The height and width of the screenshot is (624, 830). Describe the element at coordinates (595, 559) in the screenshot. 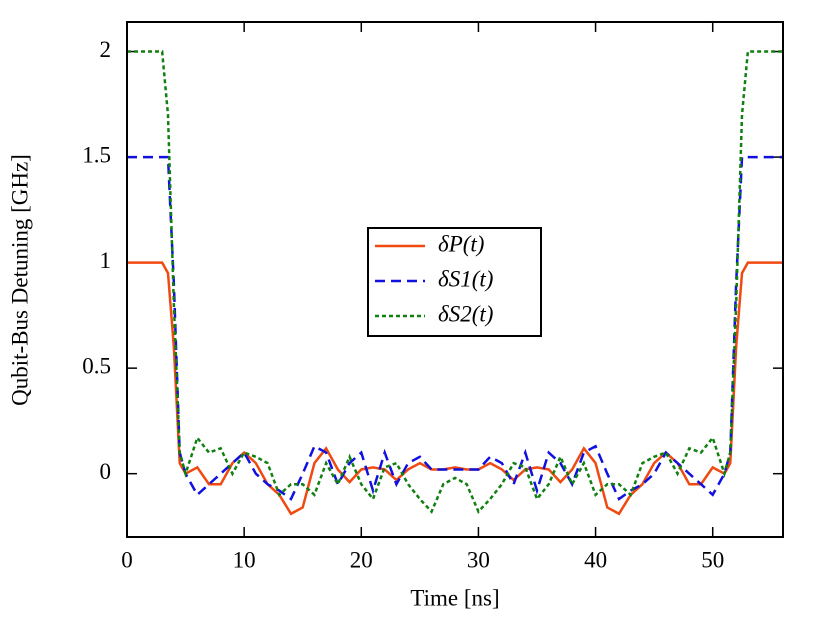

I see `x-tick-label: 40` at that location.